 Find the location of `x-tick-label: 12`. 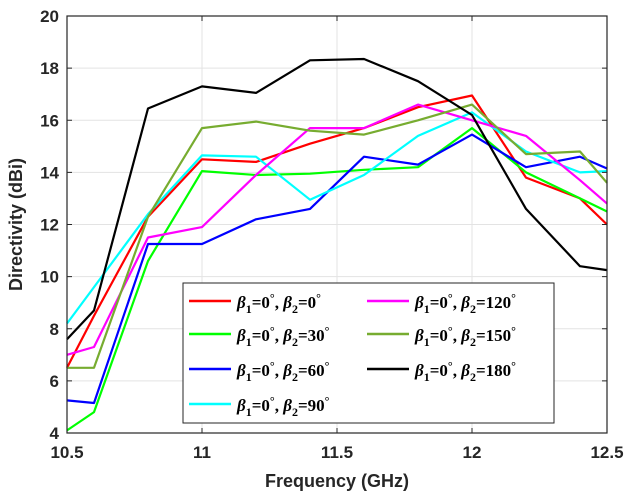

x-tick-label: 12 is located at coordinates (472, 452).